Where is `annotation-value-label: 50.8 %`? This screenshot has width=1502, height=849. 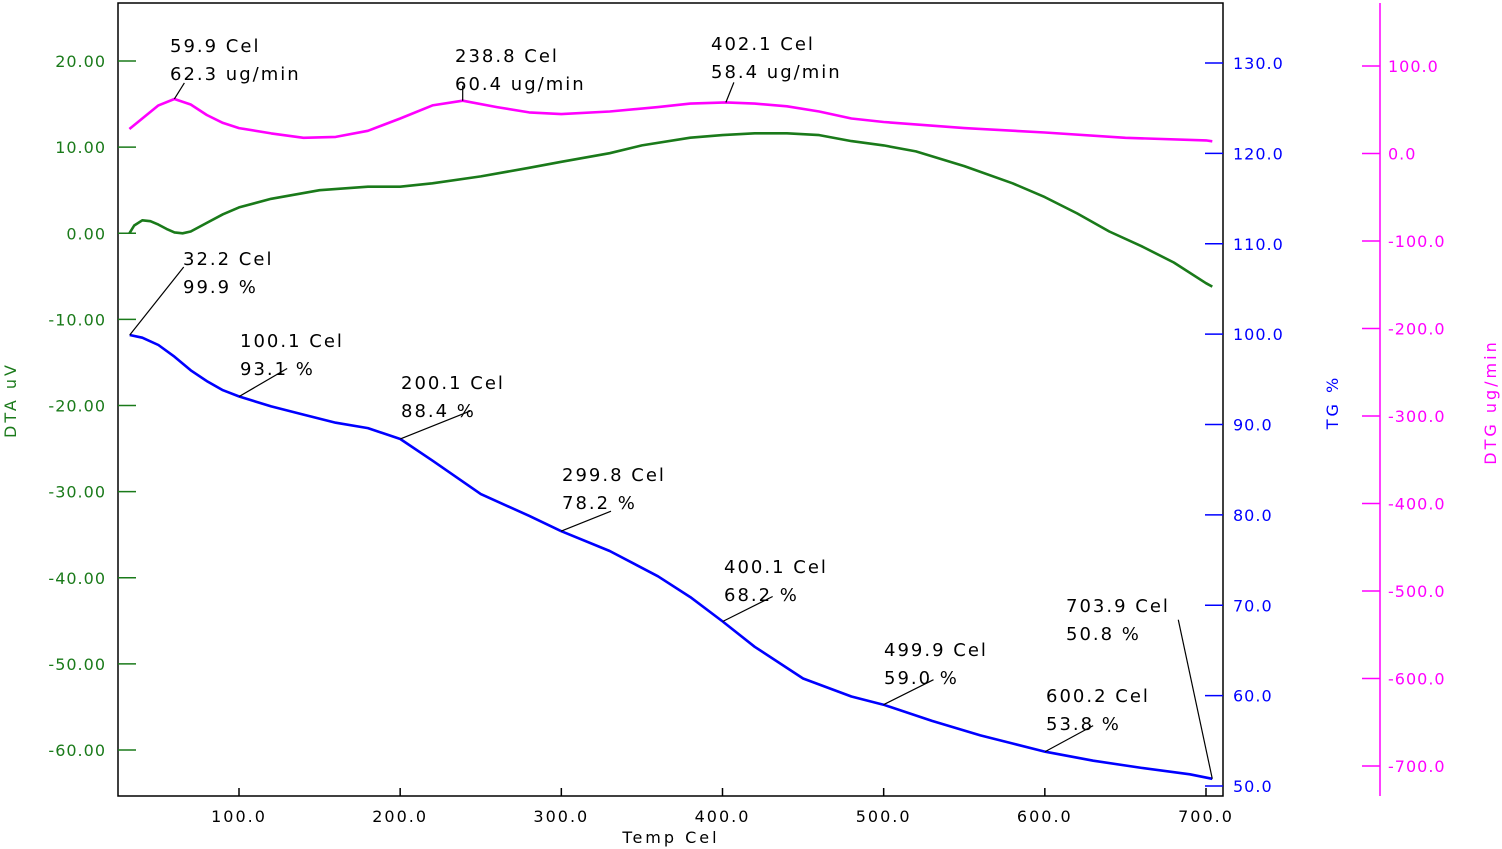 annotation-value-label: 50.8 % is located at coordinates (1103, 634).